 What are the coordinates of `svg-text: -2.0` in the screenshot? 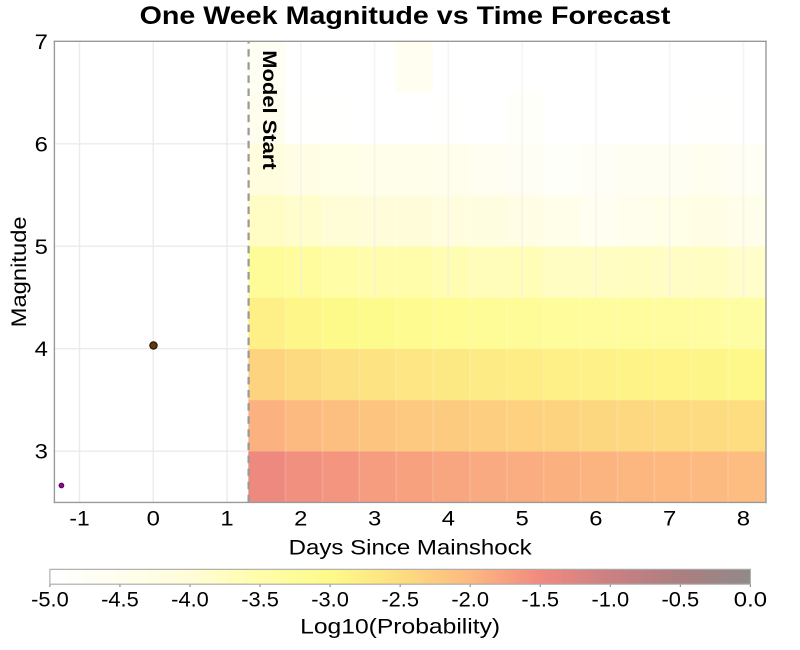 It's located at (470, 600).